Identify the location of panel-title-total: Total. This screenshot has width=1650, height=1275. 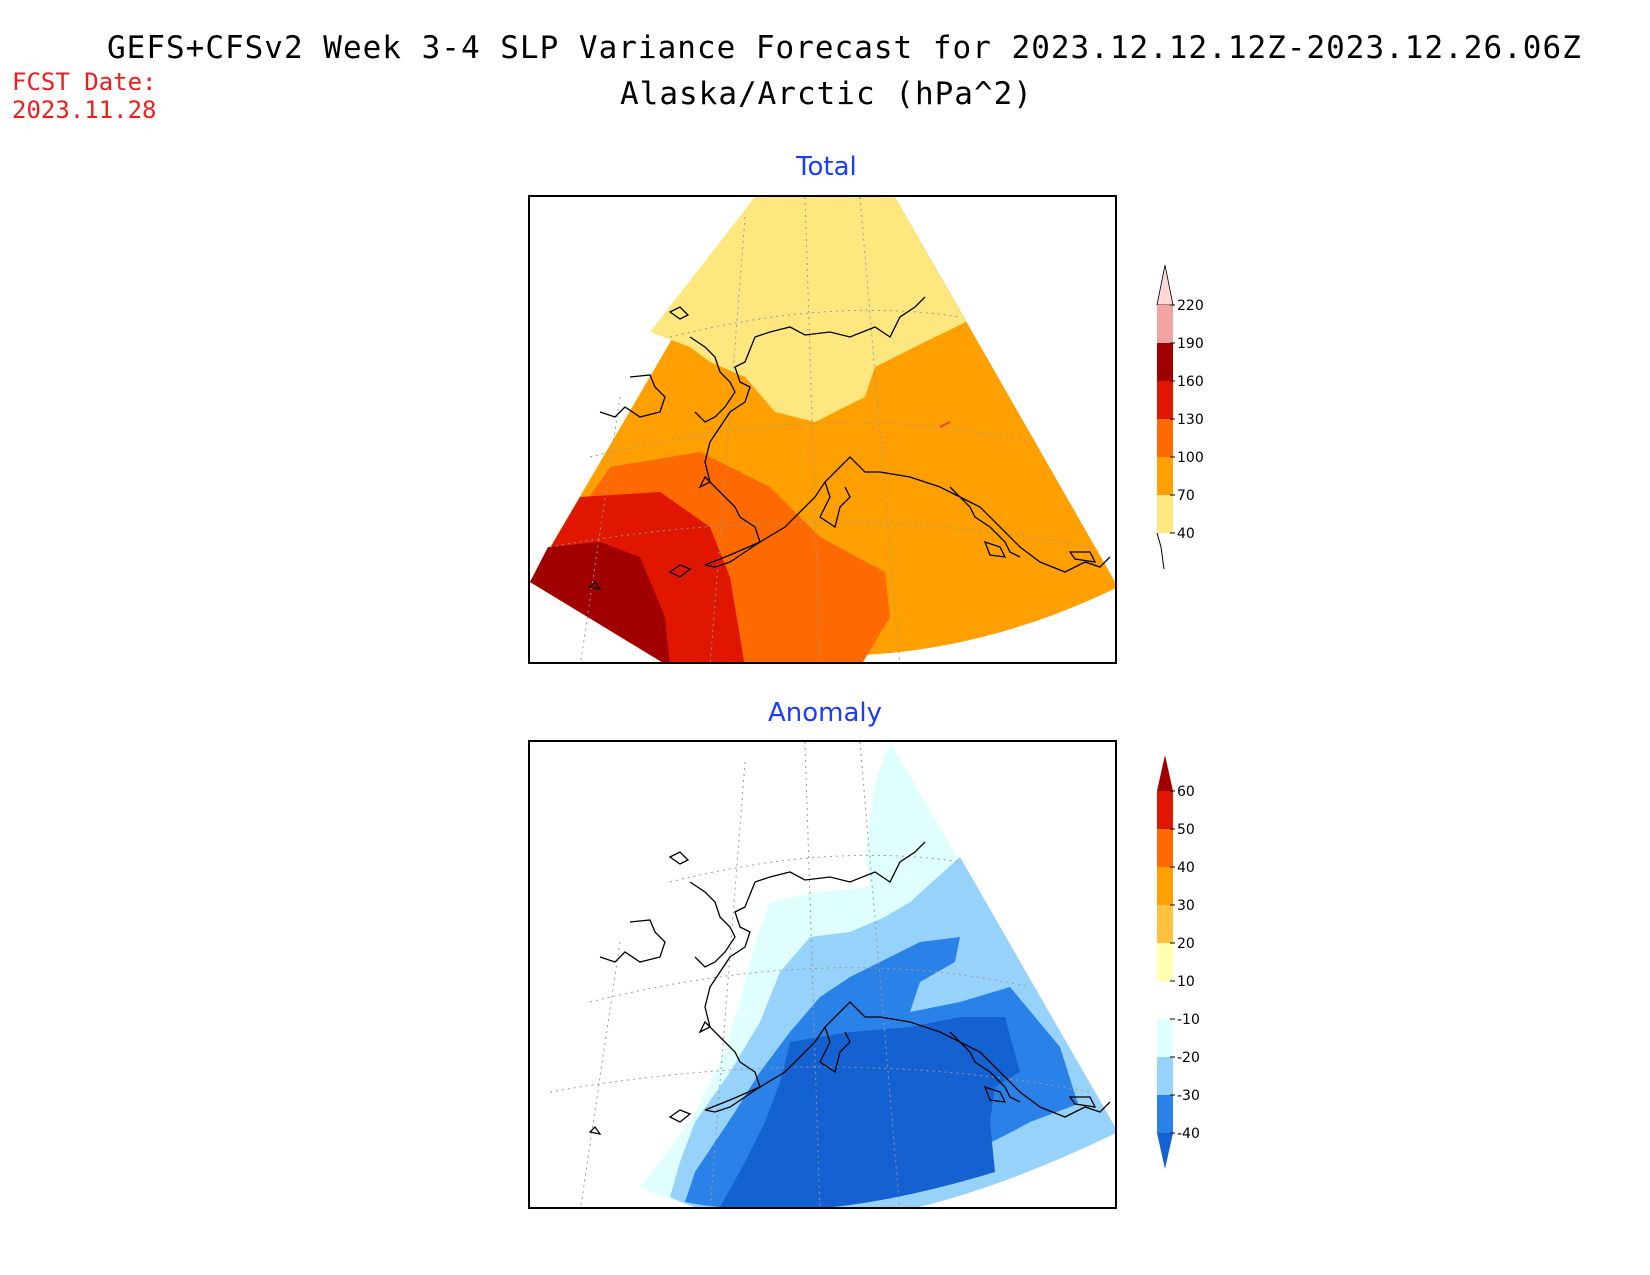
(826, 167).